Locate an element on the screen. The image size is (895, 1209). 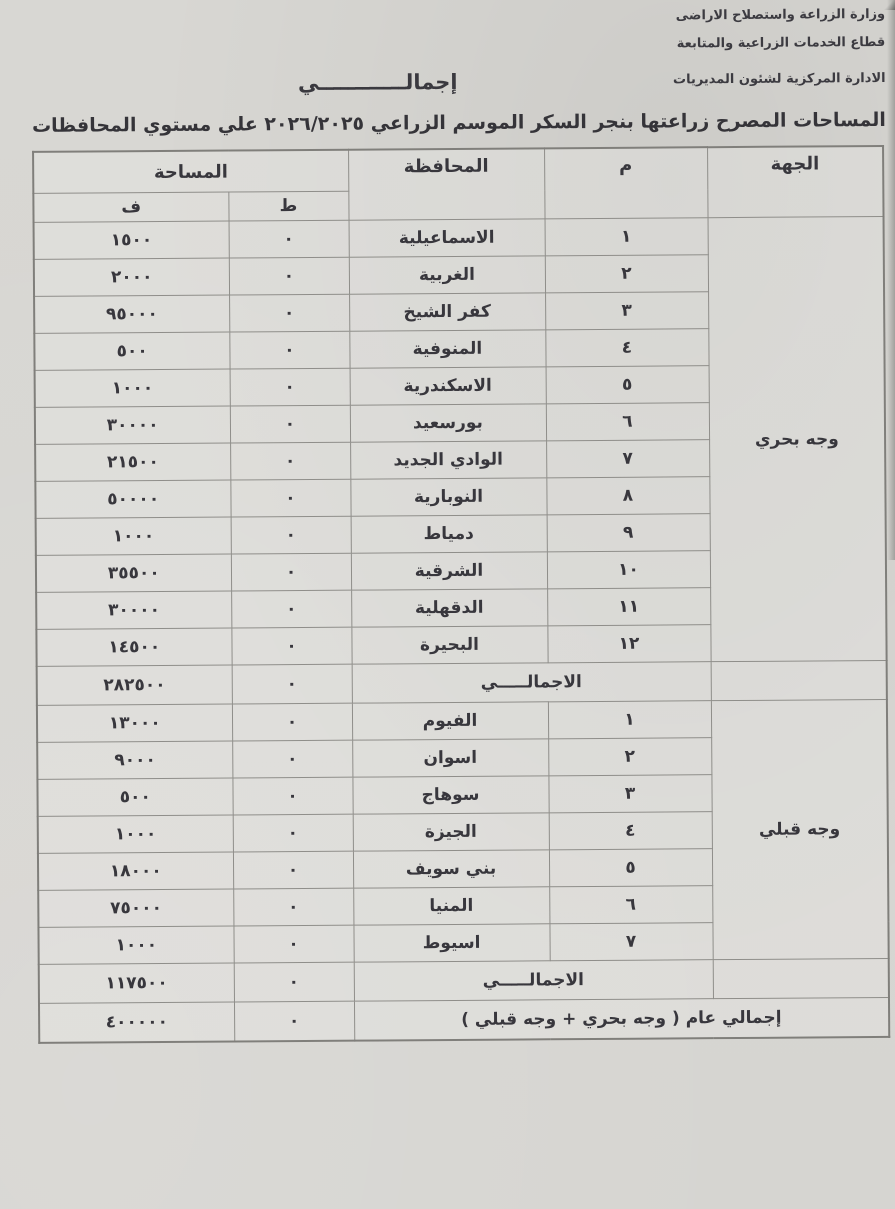
feddan-cell: ١٣٠٠٠ is located at coordinates (134, 723).